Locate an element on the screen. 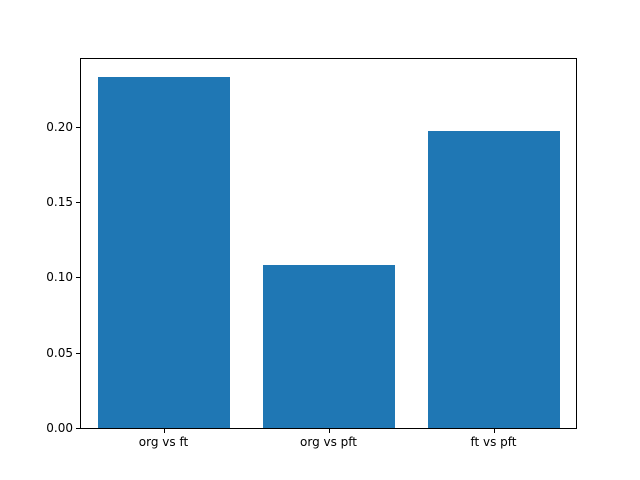  y-tick-label: 0.20 is located at coordinates (59, 126).